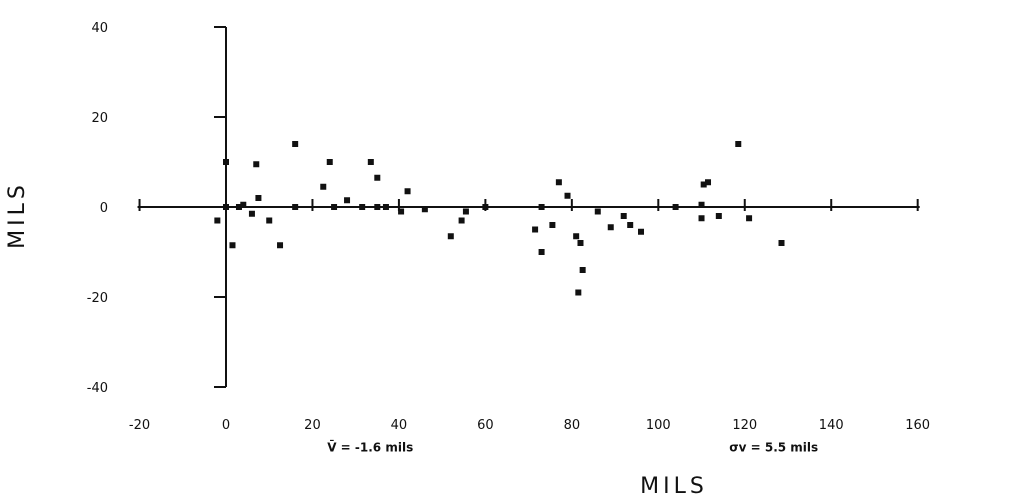 The height and width of the screenshot is (502, 1019). I want to click on x-tick-label: 40, so click(399, 425).